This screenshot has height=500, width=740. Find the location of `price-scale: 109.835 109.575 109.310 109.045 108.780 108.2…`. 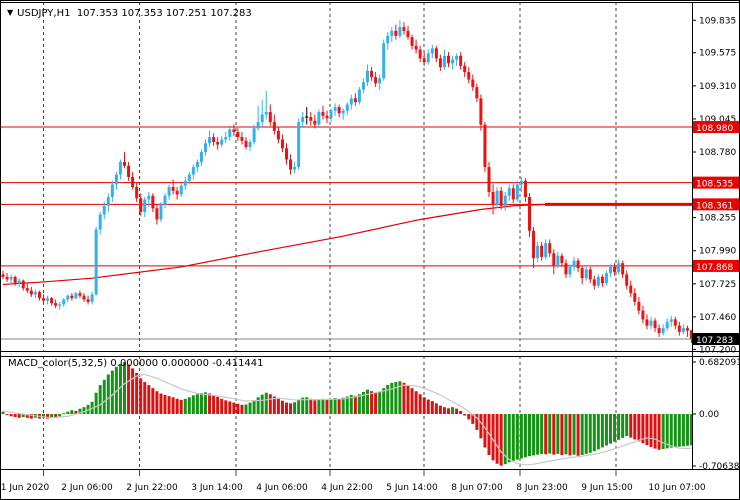

price-scale: 109.835 109.575 109.310 109.045 108.780 108.2… is located at coordinates (714, 185).